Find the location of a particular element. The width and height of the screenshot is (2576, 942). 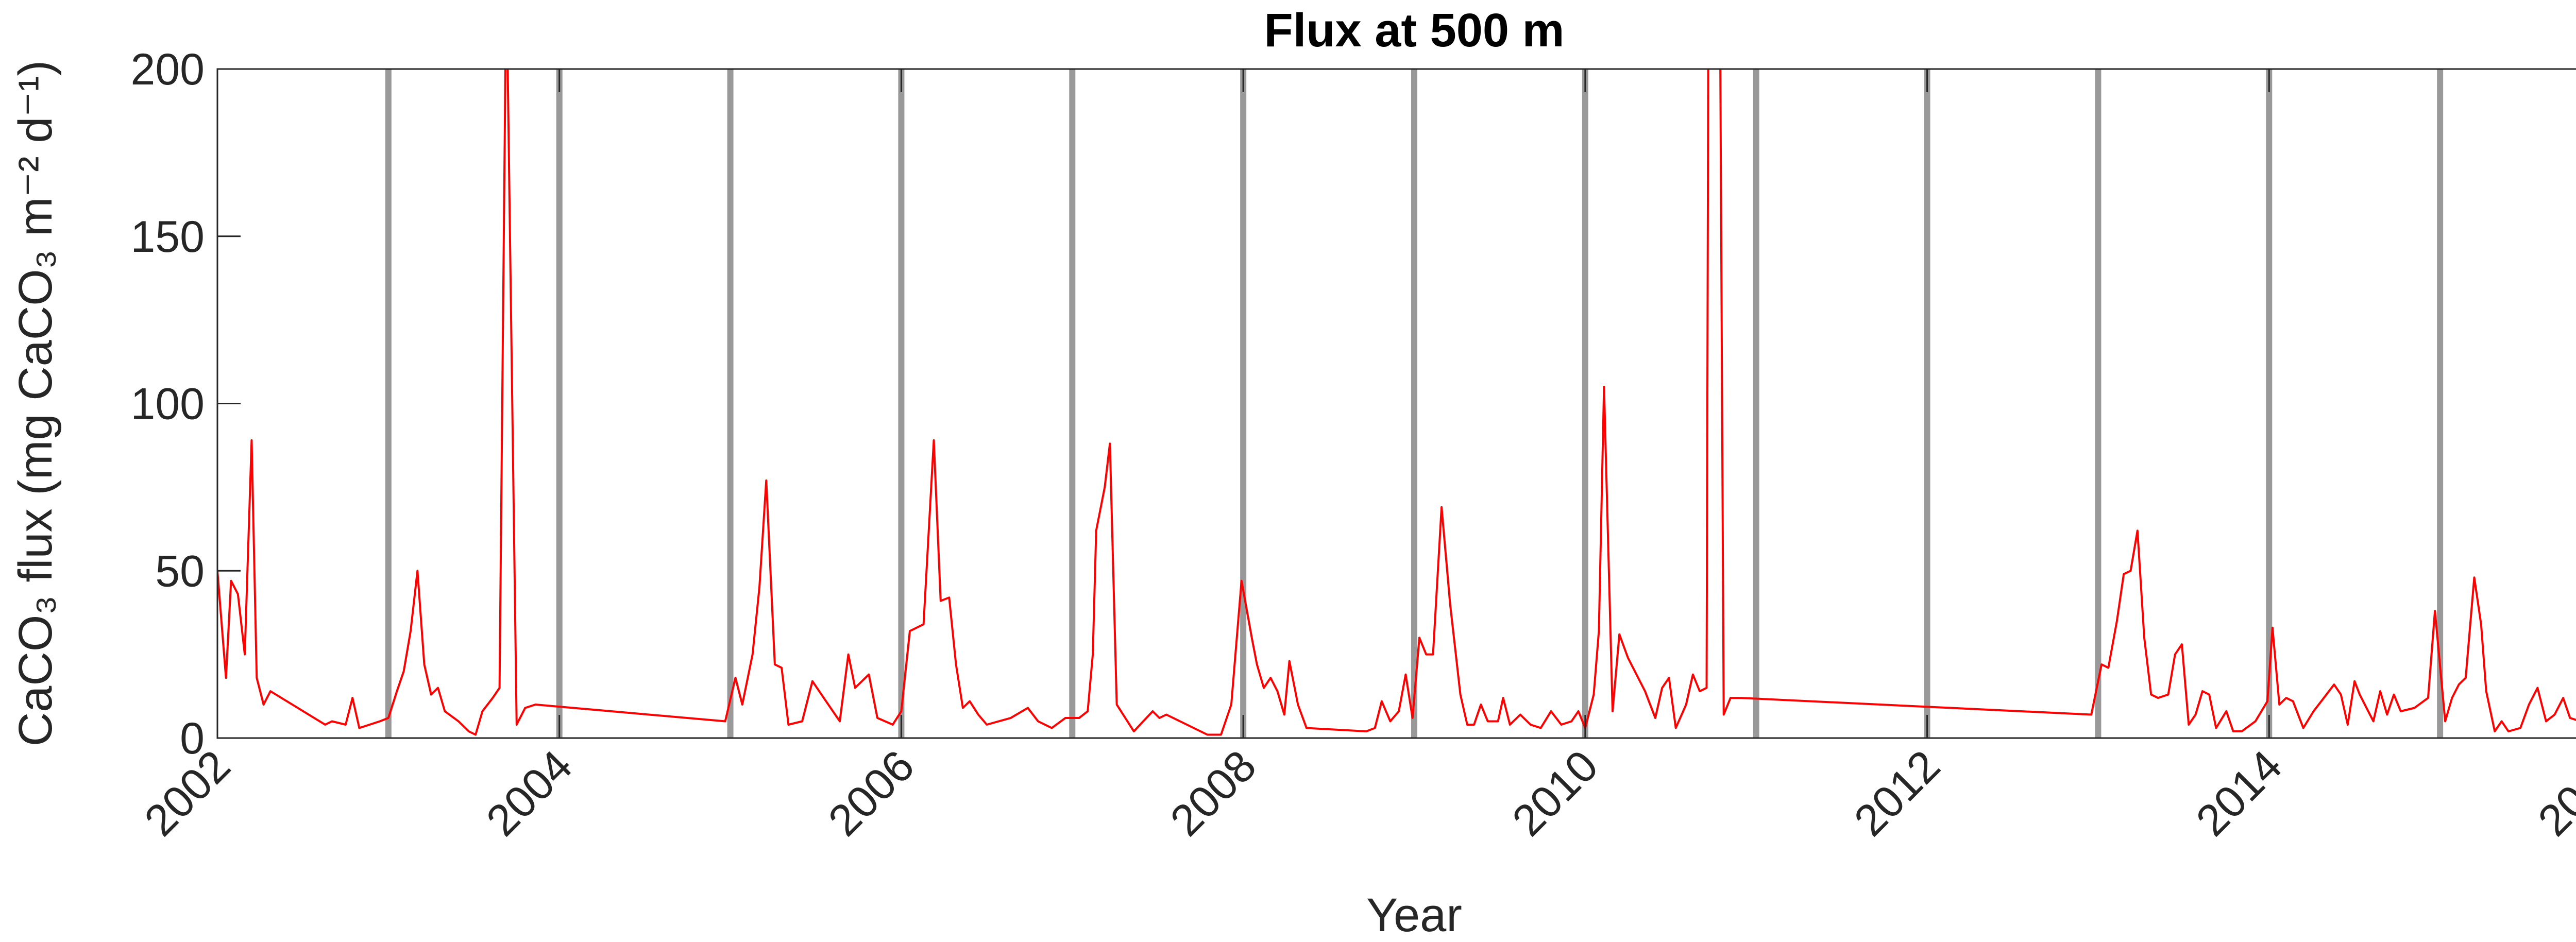

x-tick-label: 2008 is located at coordinates (1213, 793).